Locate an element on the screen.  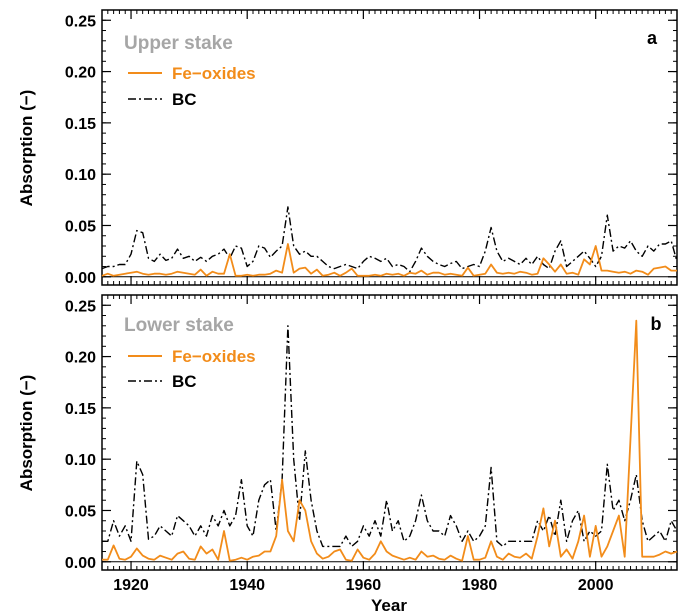
stake-label-lower: Lower stake is located at coordinates (179, 325).